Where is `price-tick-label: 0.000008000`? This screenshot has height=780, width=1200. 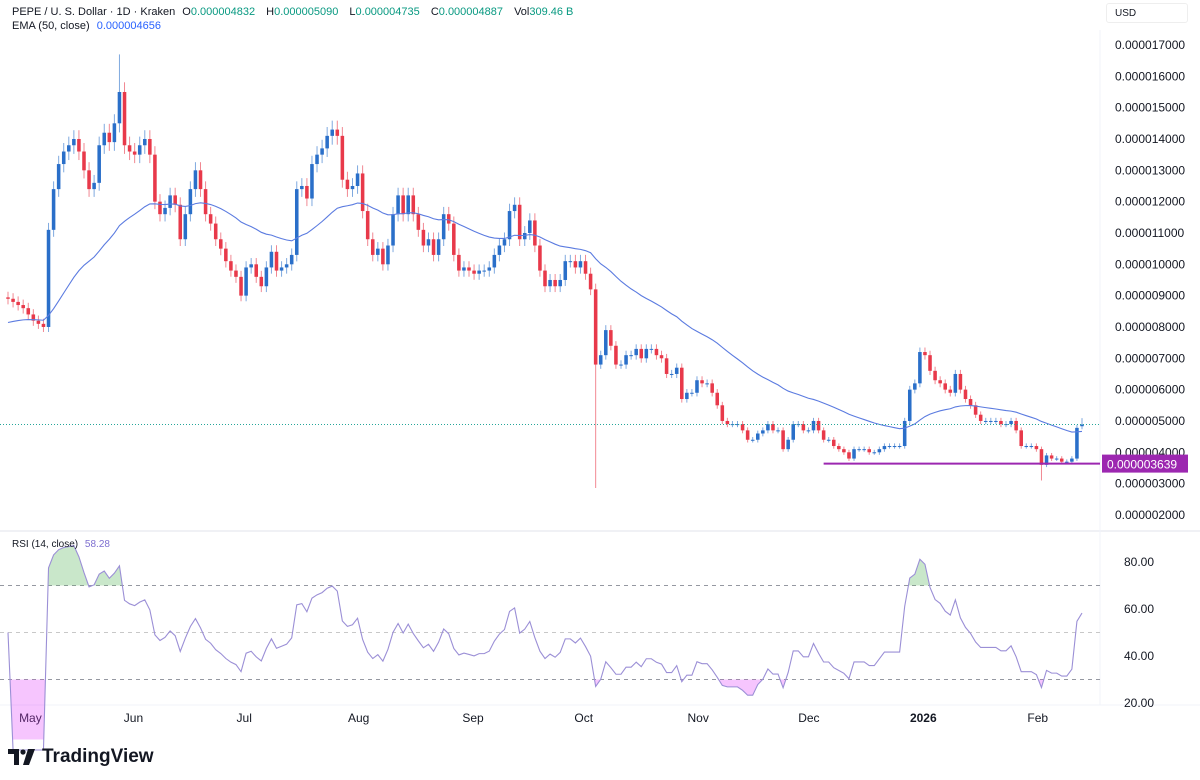
price-tick-label: 0.000008000 is located at coordinates (1150, 327).